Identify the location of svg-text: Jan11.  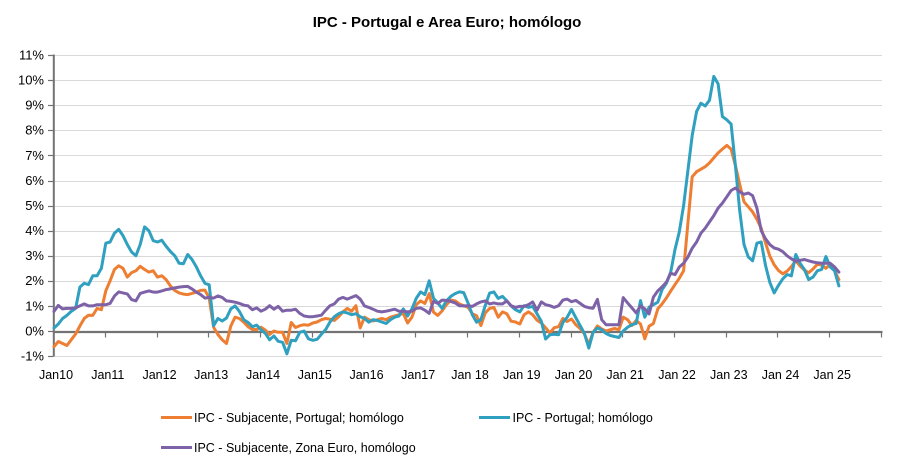
(107, 375).